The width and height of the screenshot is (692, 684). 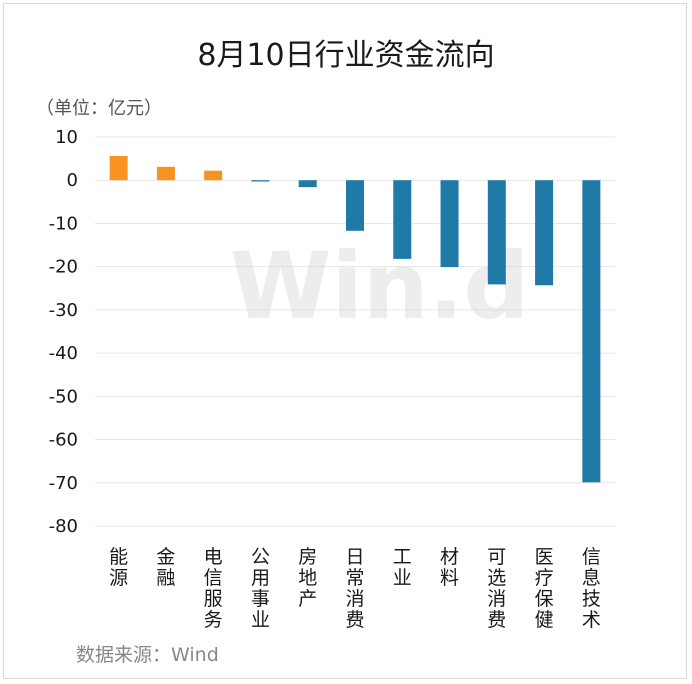 I want to click on x-category-label: 服, so click(x=213, y=599).